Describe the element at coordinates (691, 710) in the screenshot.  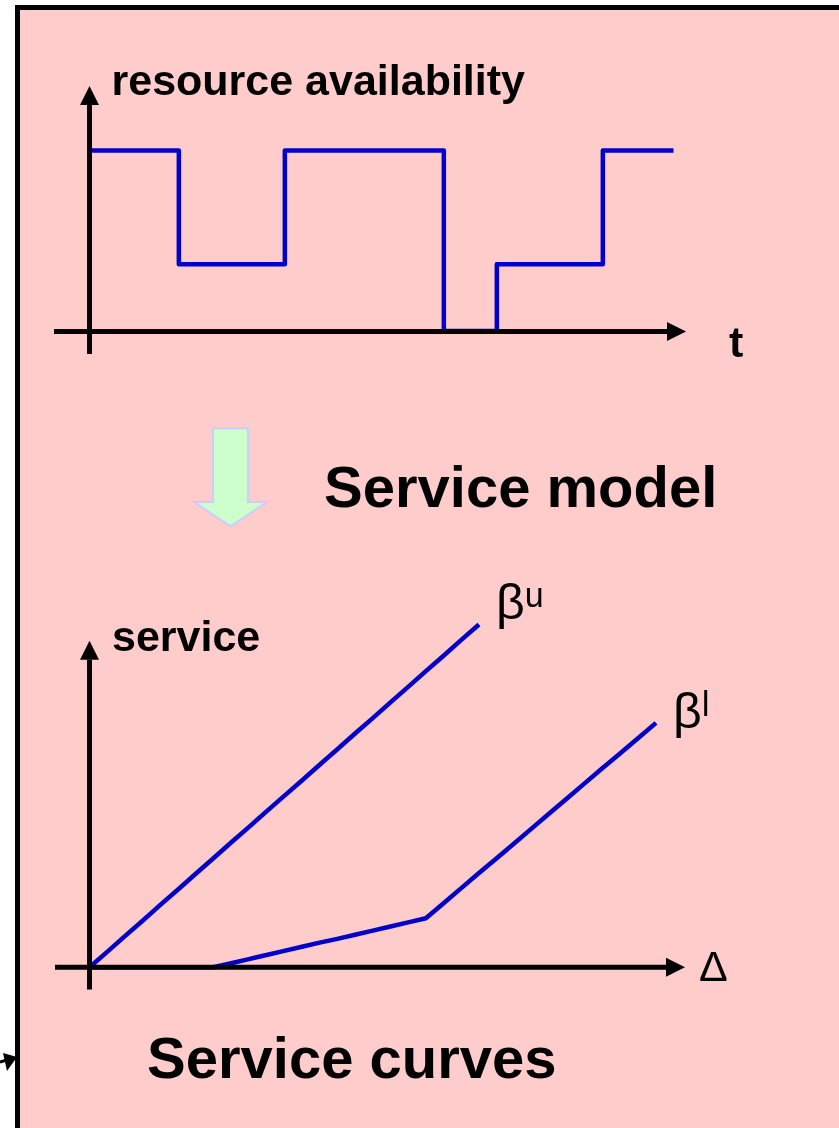
I see `series-label: βˡ` at that location.